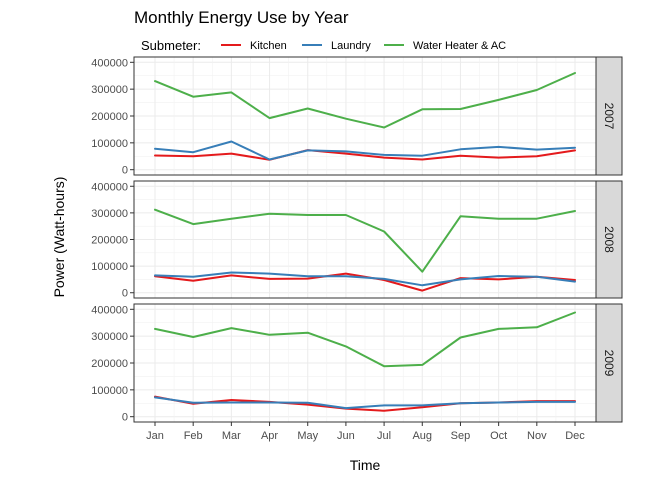  I want to click on x-tick-label-nov: Nov, so click(537, 436).